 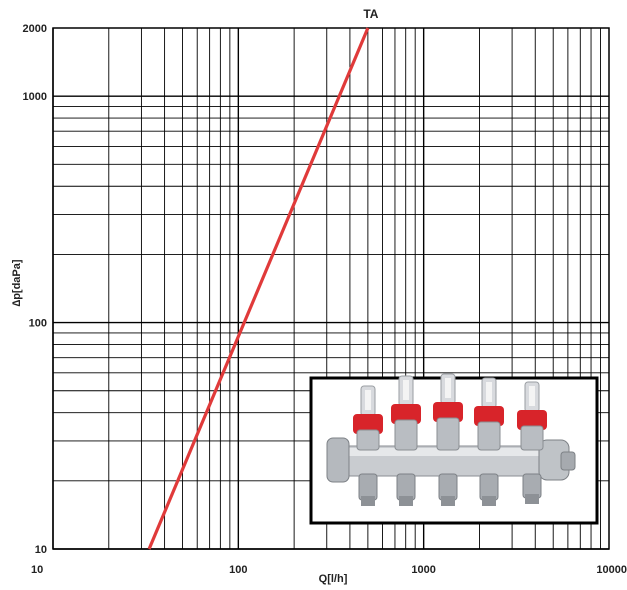 What do you see at coordinates (35, 97) in the screenshot?
I see `y-tick-label: 1000` at bounding box center [35, 97].